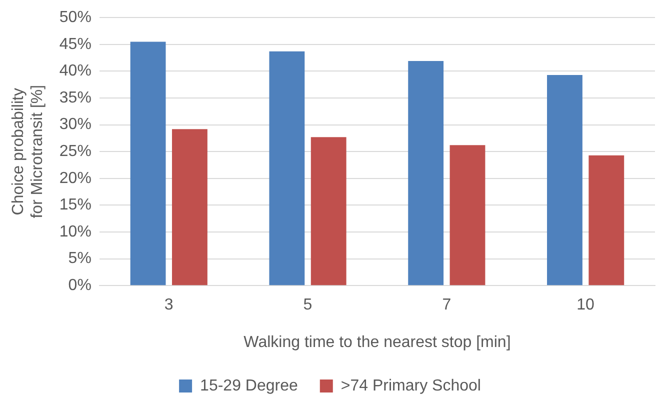 The width and height of the screenshot is (660, 404). What do you see at coordinates (249, 385) in the screenshot?
I see `legend-label: 15-29 Degree` at bounding box center [249, 385].